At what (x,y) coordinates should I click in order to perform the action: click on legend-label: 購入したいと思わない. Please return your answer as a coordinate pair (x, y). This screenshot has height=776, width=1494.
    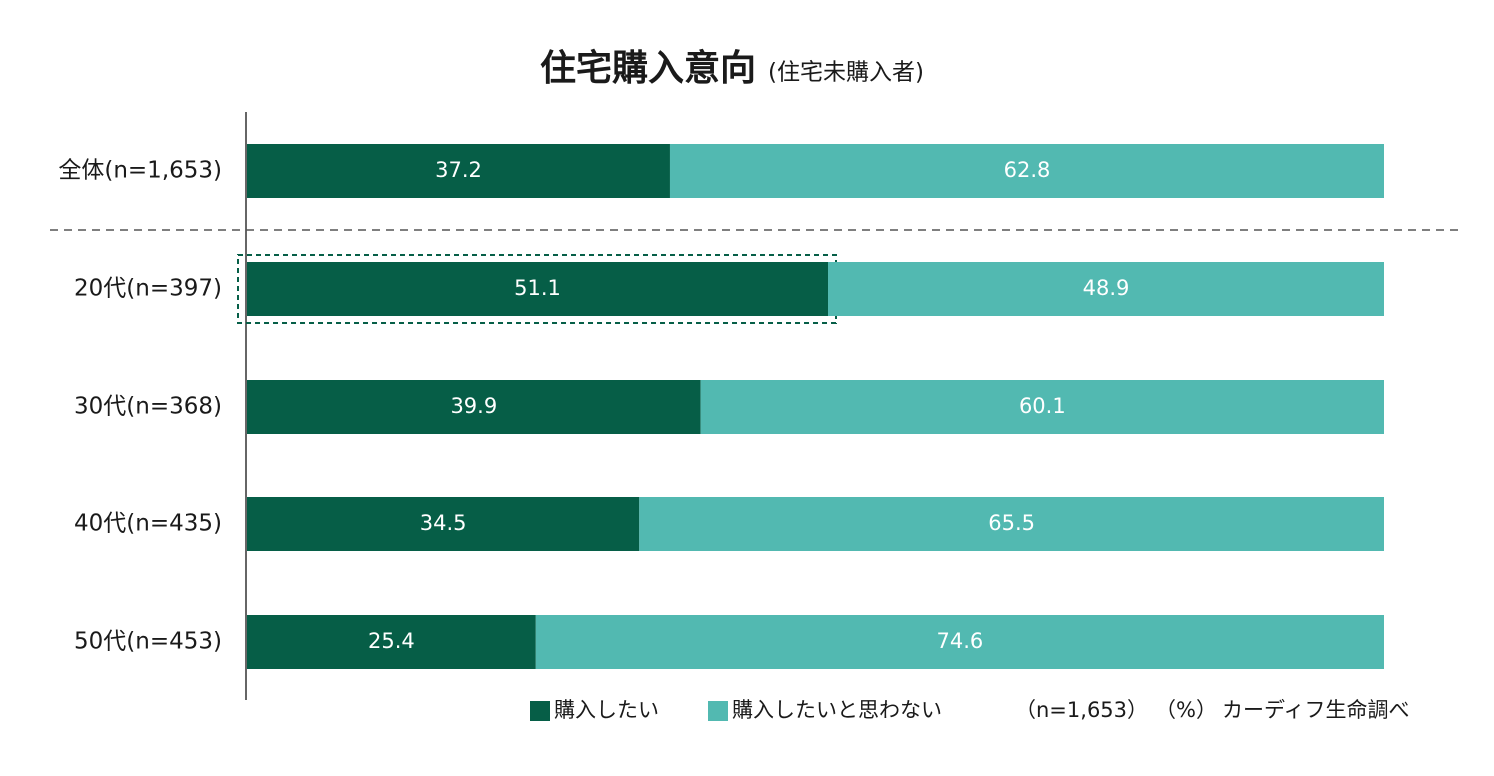
    Looking at the image, I should click on (837, 710).